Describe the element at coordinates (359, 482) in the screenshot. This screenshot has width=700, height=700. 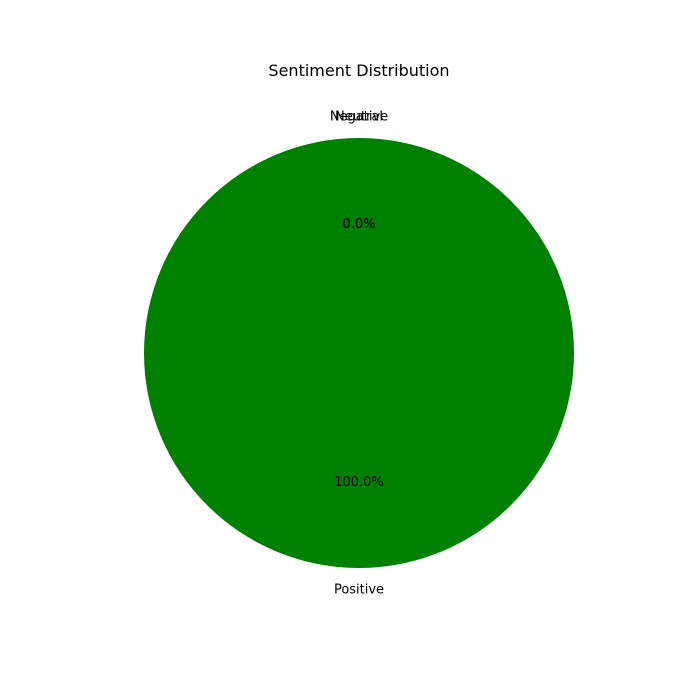
I see `slice-percent-positive: 100.0%` at that location.